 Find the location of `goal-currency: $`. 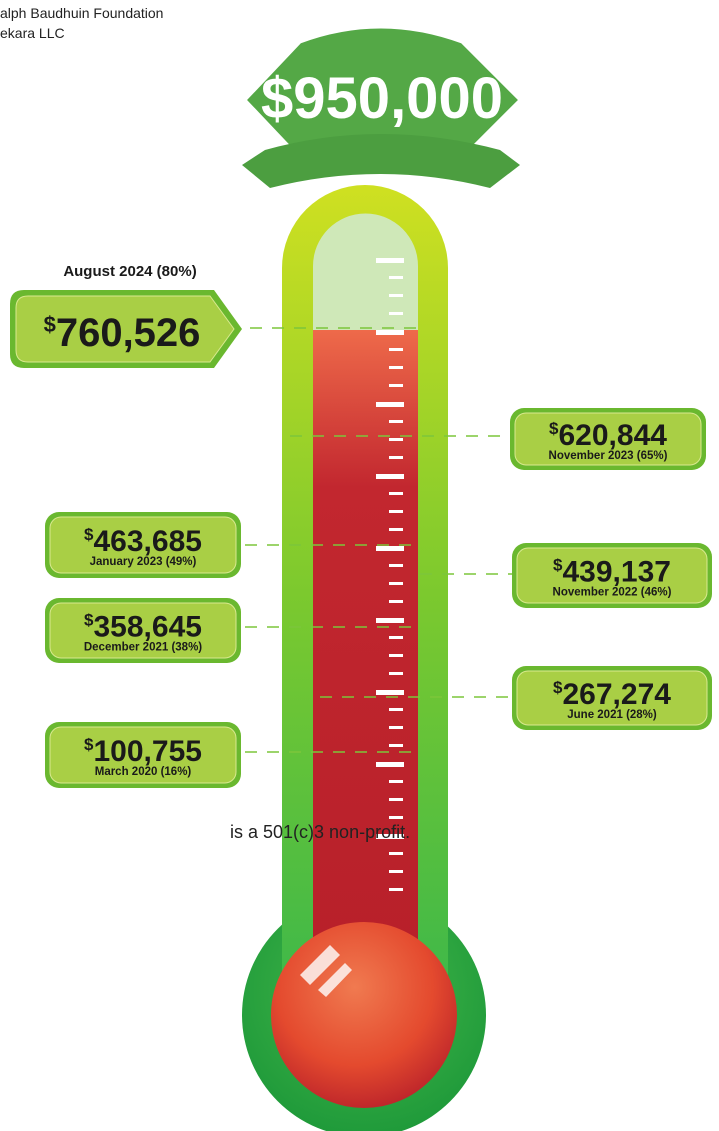

goal-currency: $ is located at coordinates (277, 98).